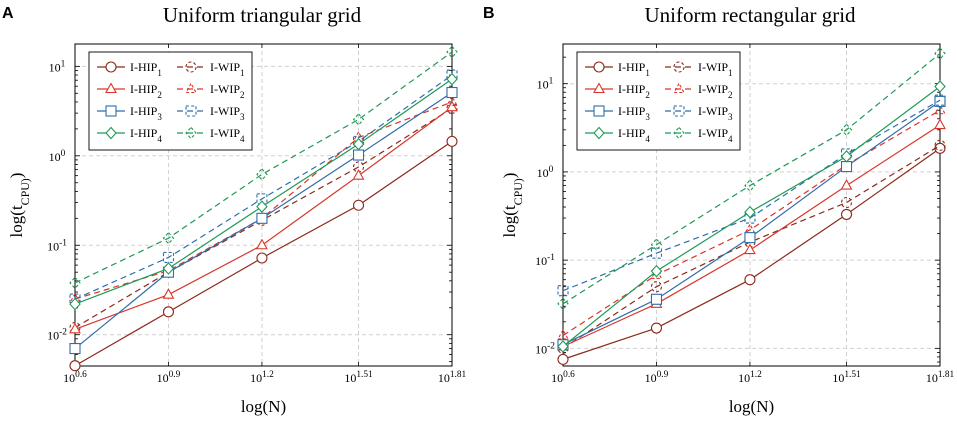  What do you see at coordinates (489, 13) in the screenshot?
I see `panel-letter: B` at bounding box center [489, 13].